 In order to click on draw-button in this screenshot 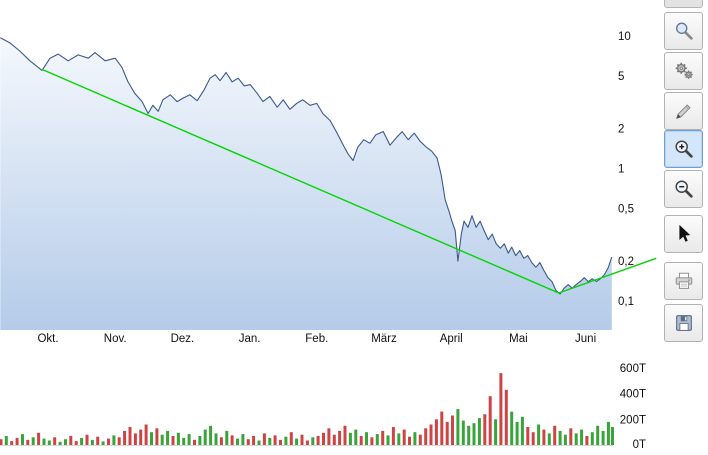, I will do `click(683, 111)`.